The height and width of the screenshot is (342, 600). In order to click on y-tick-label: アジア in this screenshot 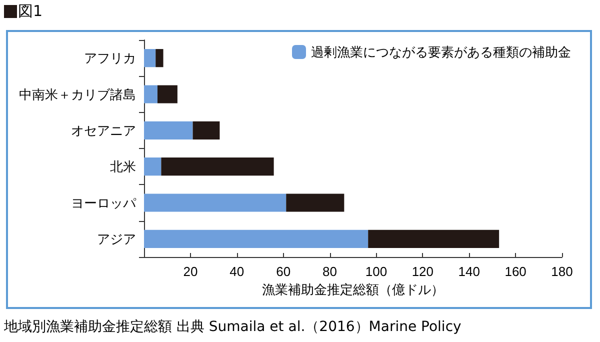, I will do `click(116, 238)`.